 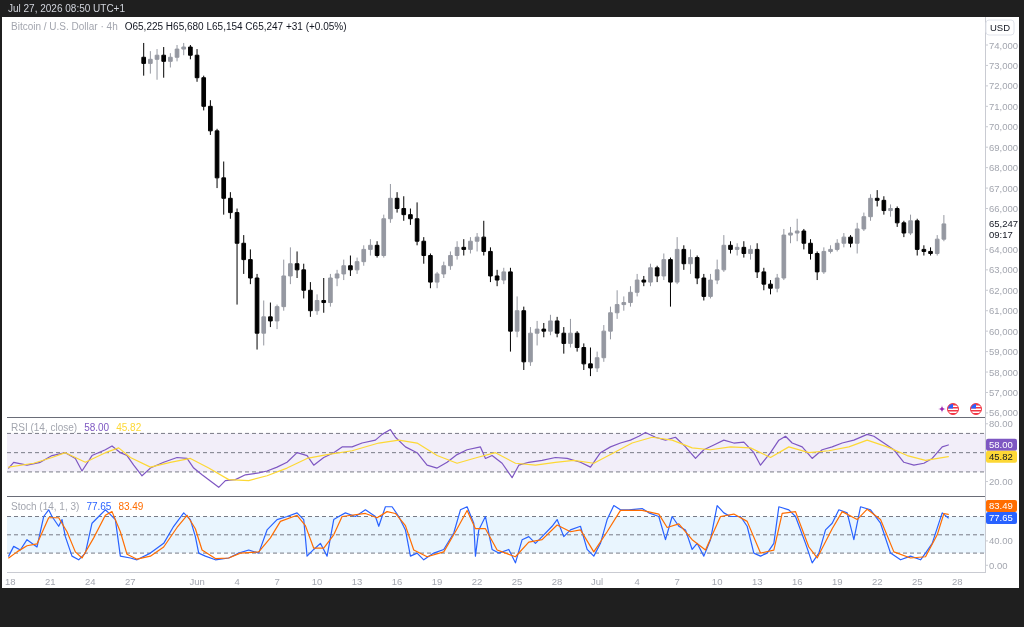 What do you see at coordinates (1004, 224) in the screenshot?
I see `text: 65,247` at bounding box center [1004, 224].